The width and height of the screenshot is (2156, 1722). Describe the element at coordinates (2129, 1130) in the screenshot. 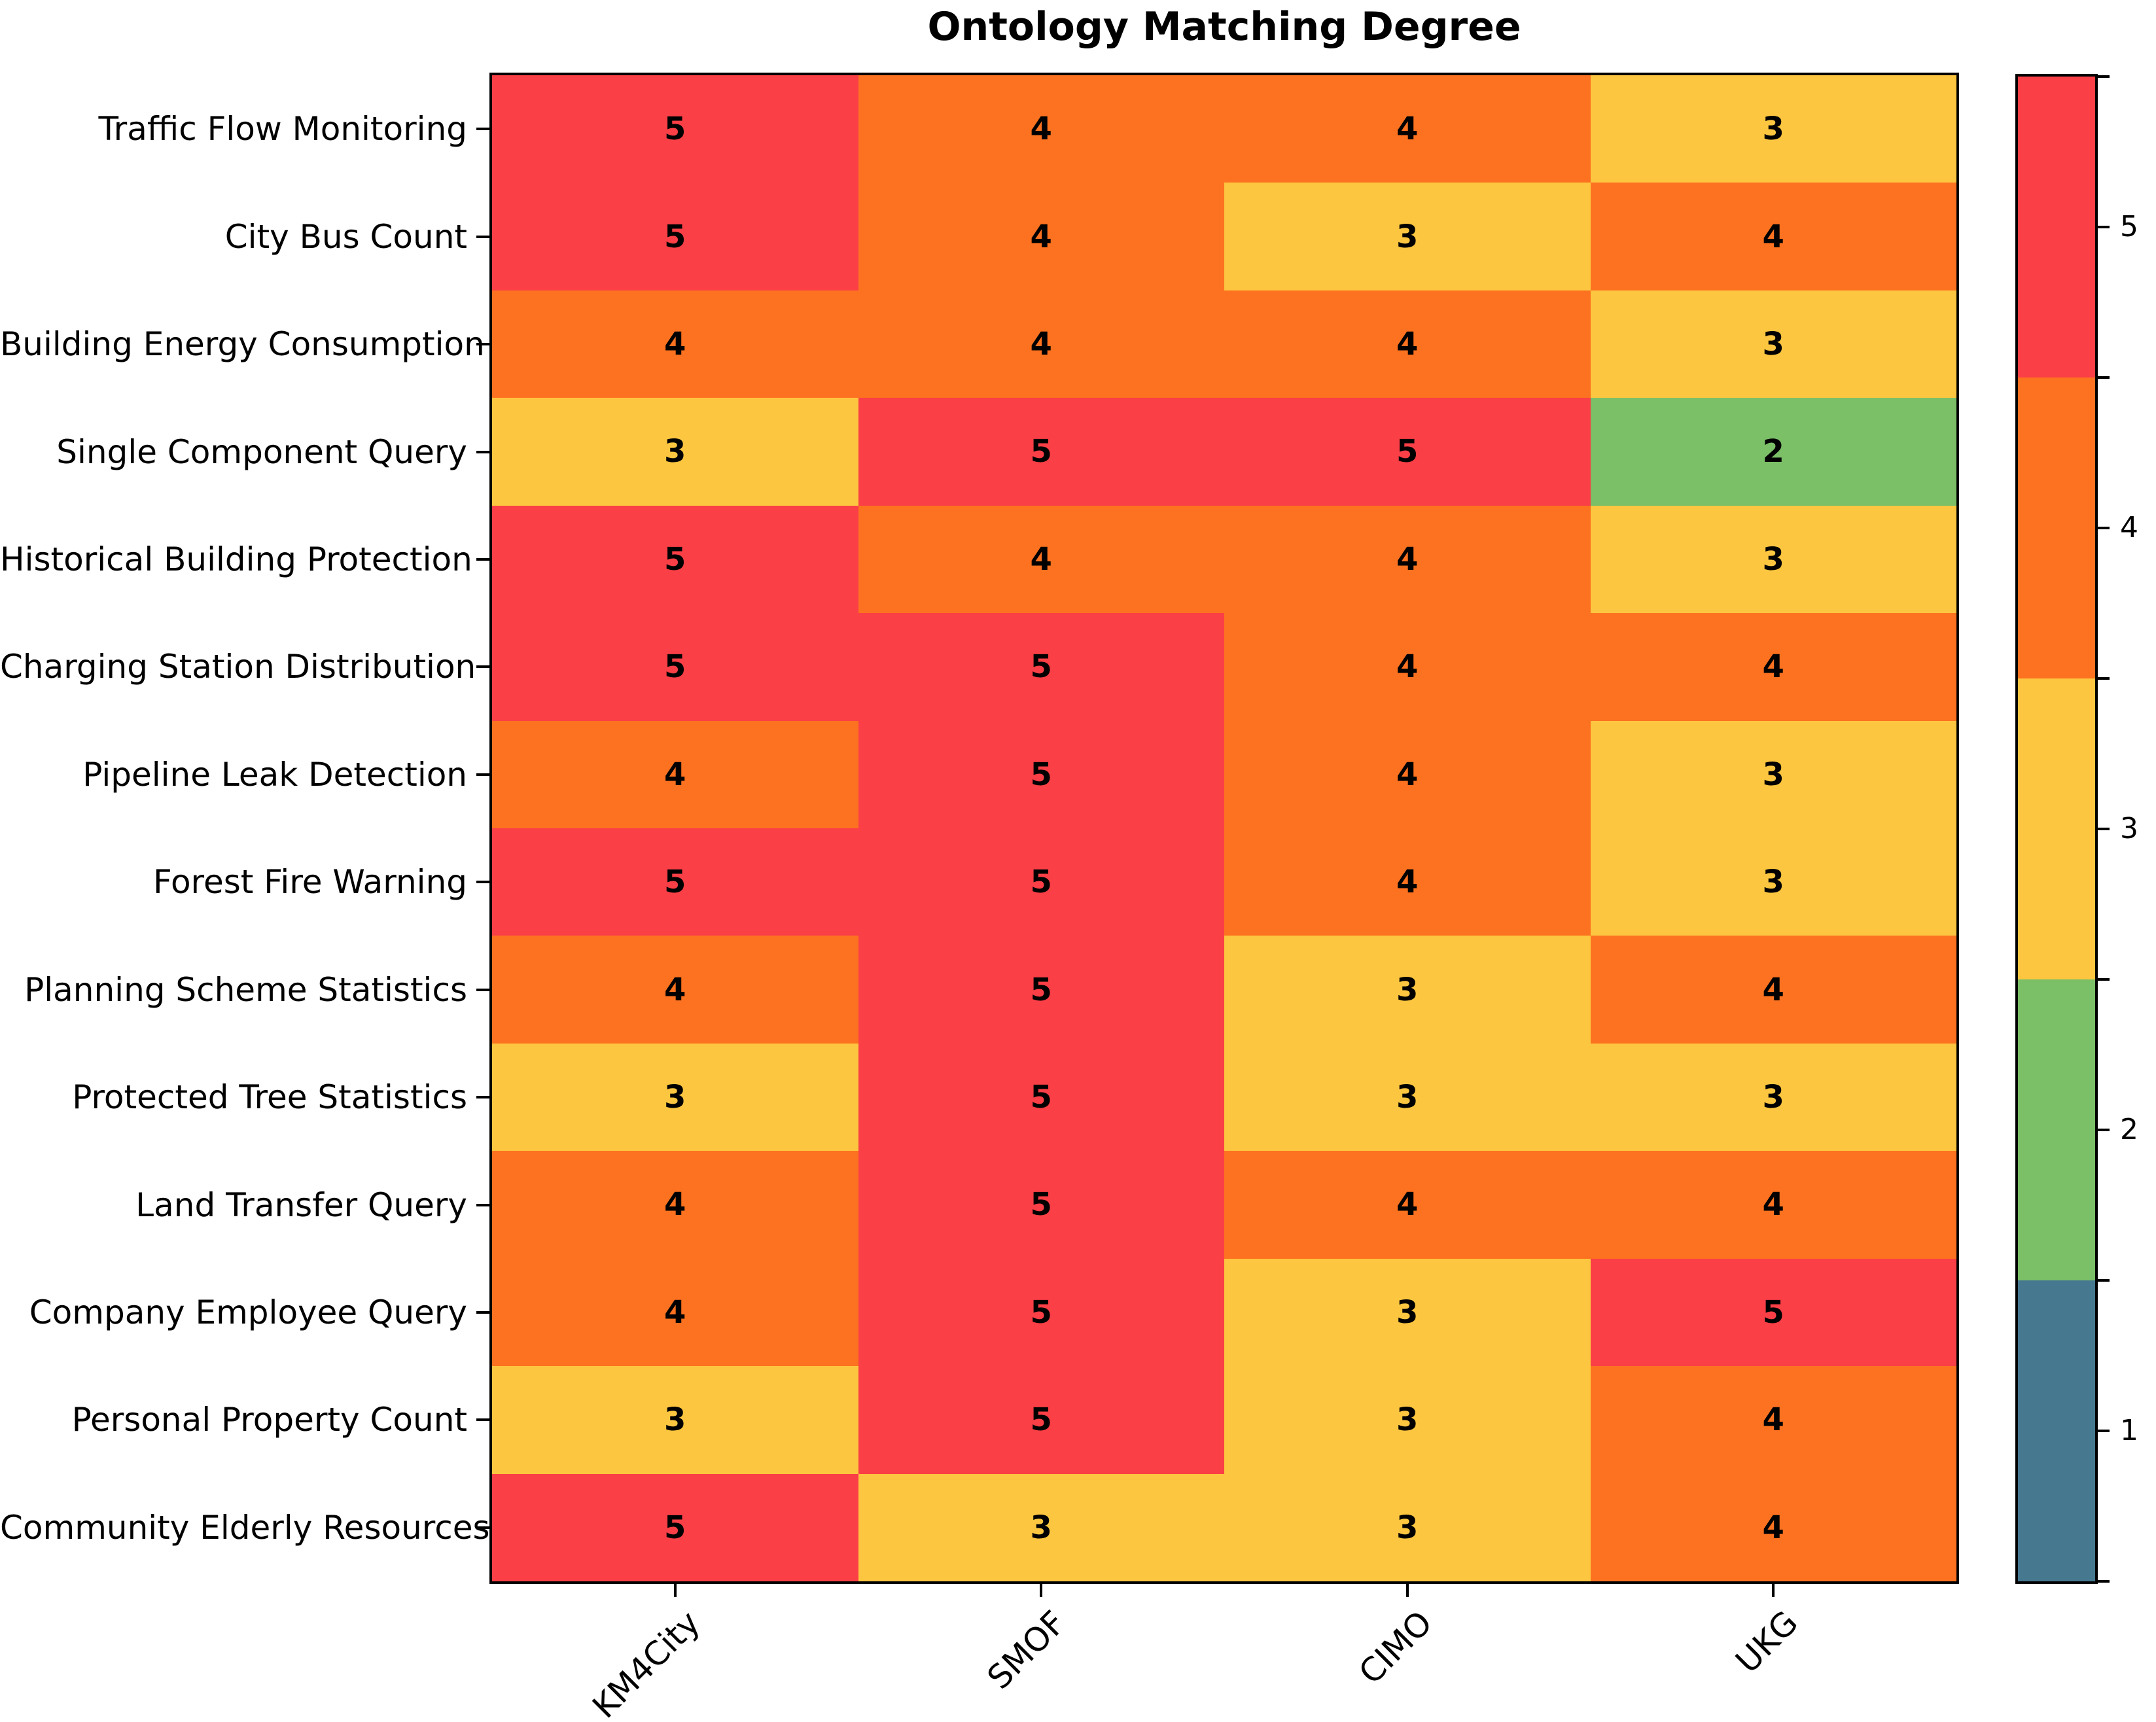

I see `colorbar-tick-label: 2` at that location.